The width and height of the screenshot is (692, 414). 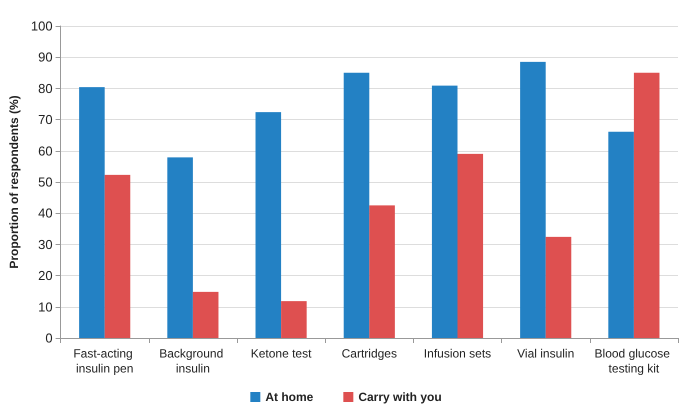 I want to click on x-tick-label: Ketone test, so click(x=281, y=353).